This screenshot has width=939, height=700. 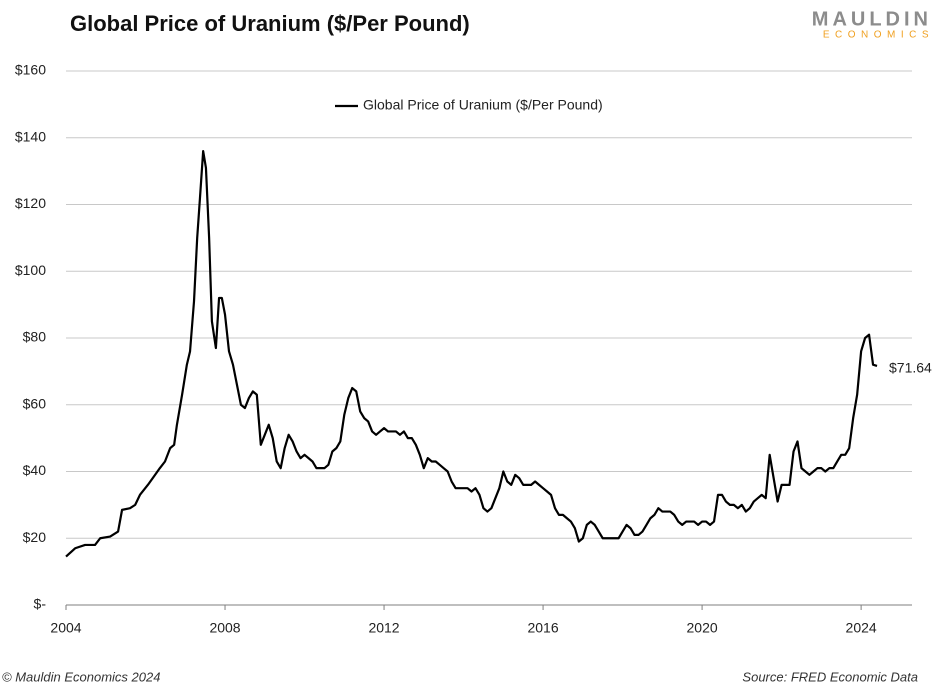 What do you see at coordinates (35, 537) in the screenshot?
I see `y-tick-label: $20` at bounding box center [35, 537].